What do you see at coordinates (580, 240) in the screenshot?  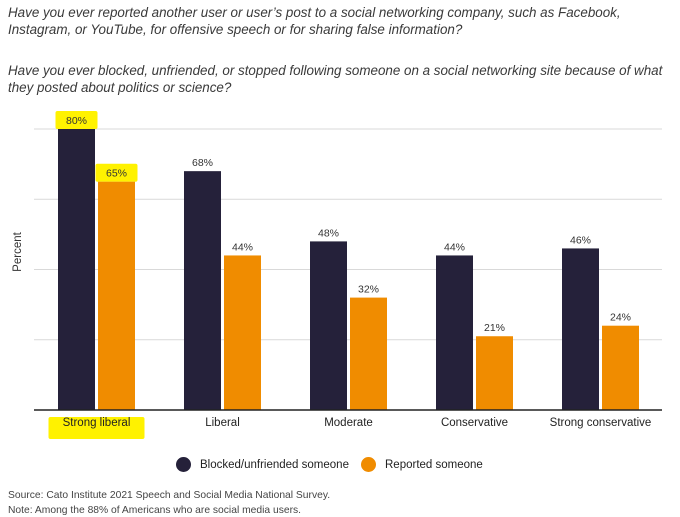 I see `data-label: 46%` at bounding box center [580, 240].